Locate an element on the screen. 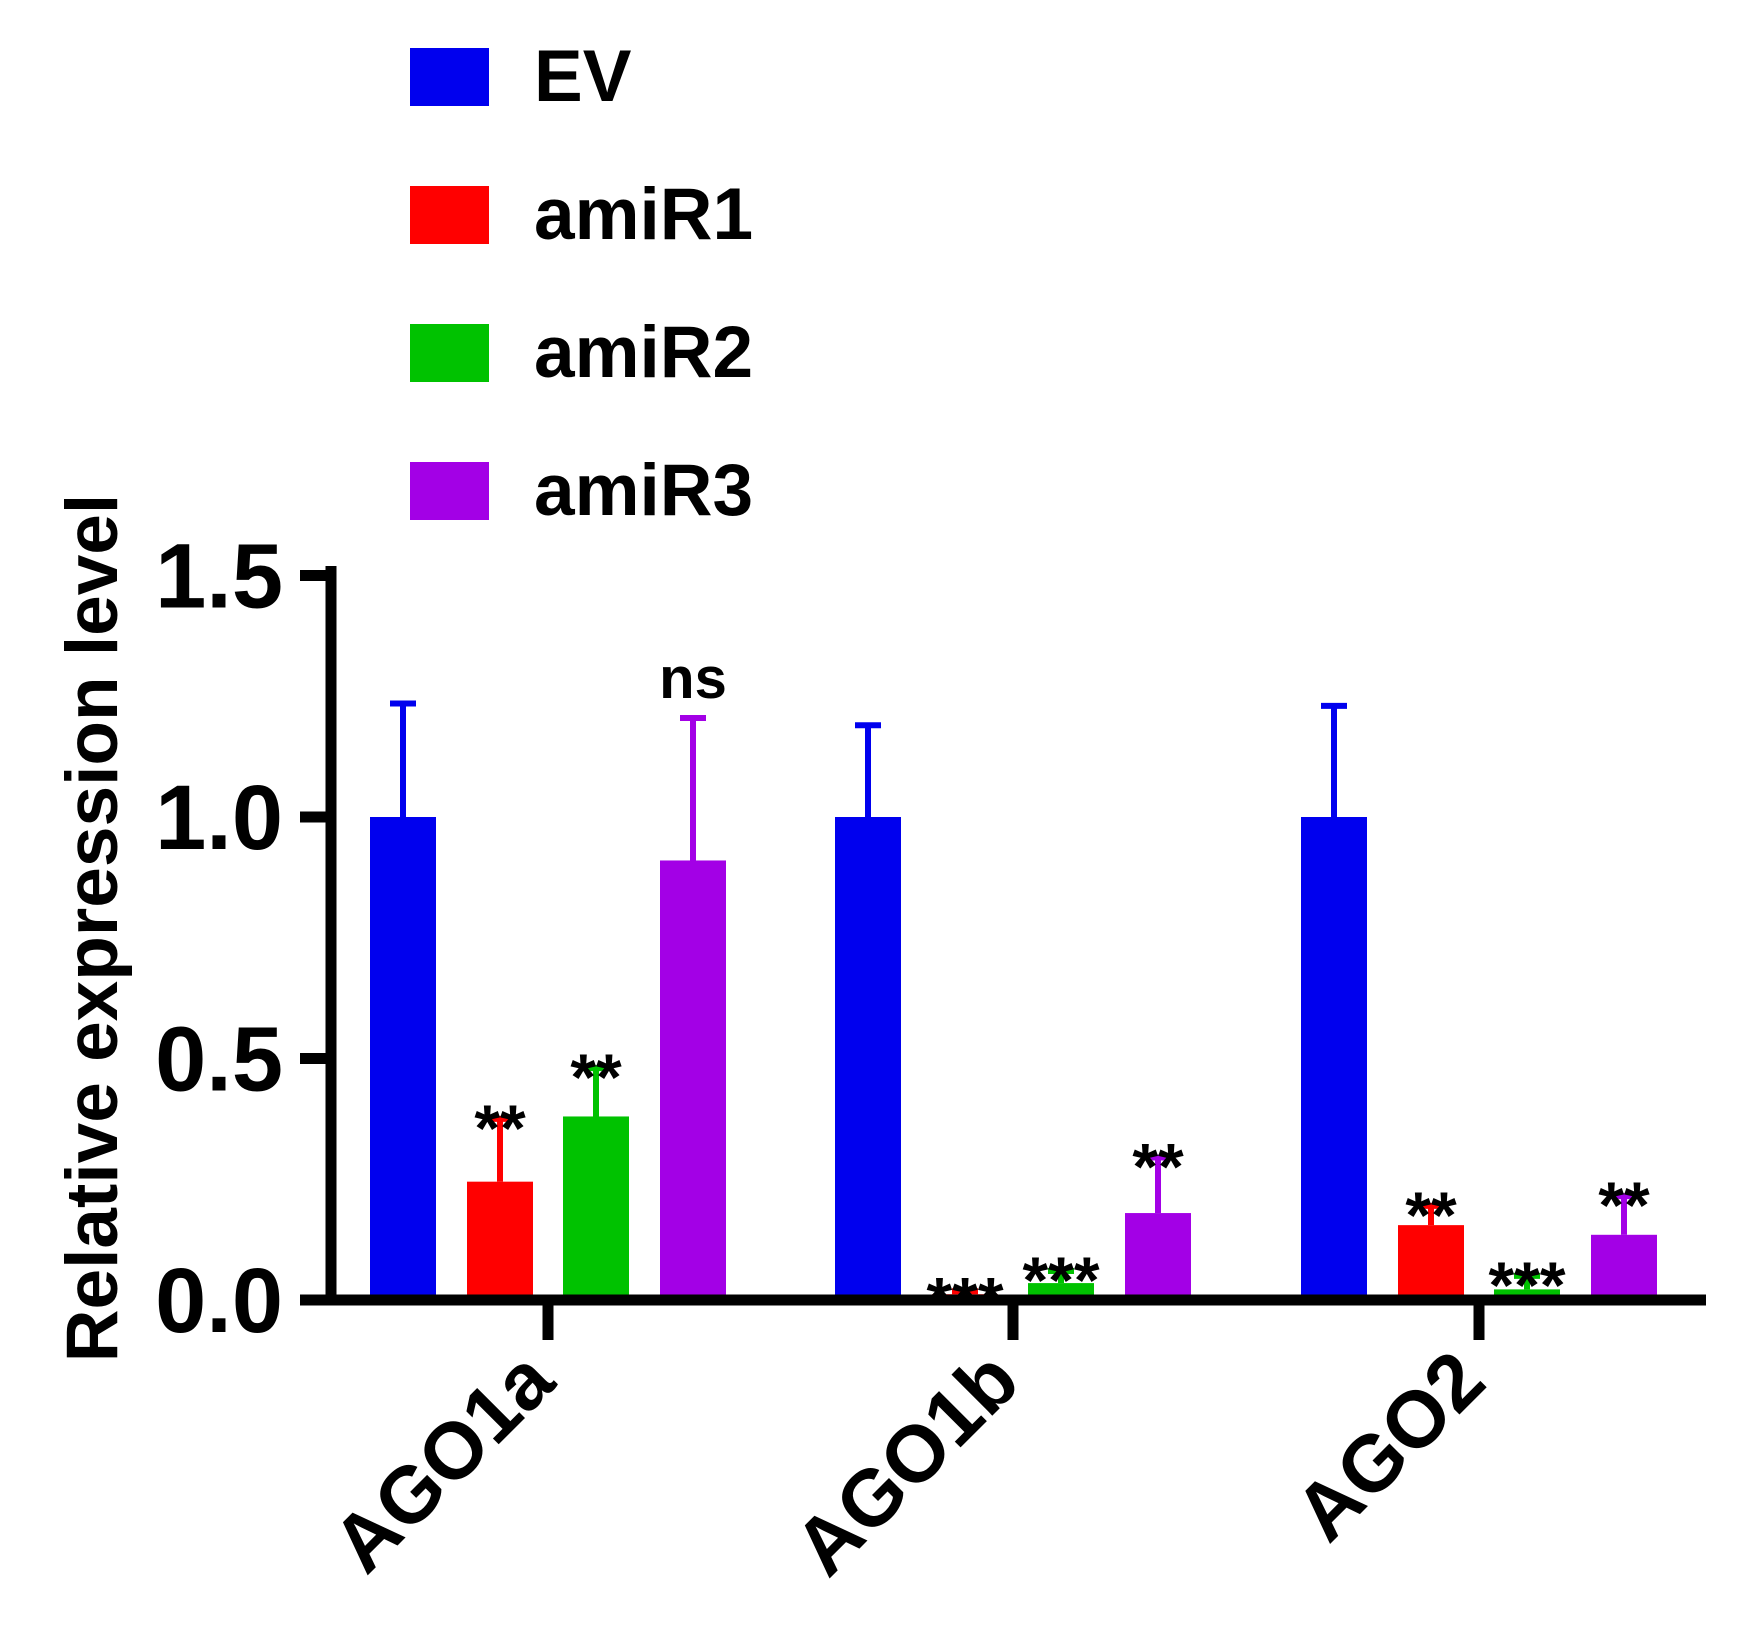 This screenshot has width=1739, height=1633. significance-label-amir3-ago2: ** is located at coordinates (1624, 1205).